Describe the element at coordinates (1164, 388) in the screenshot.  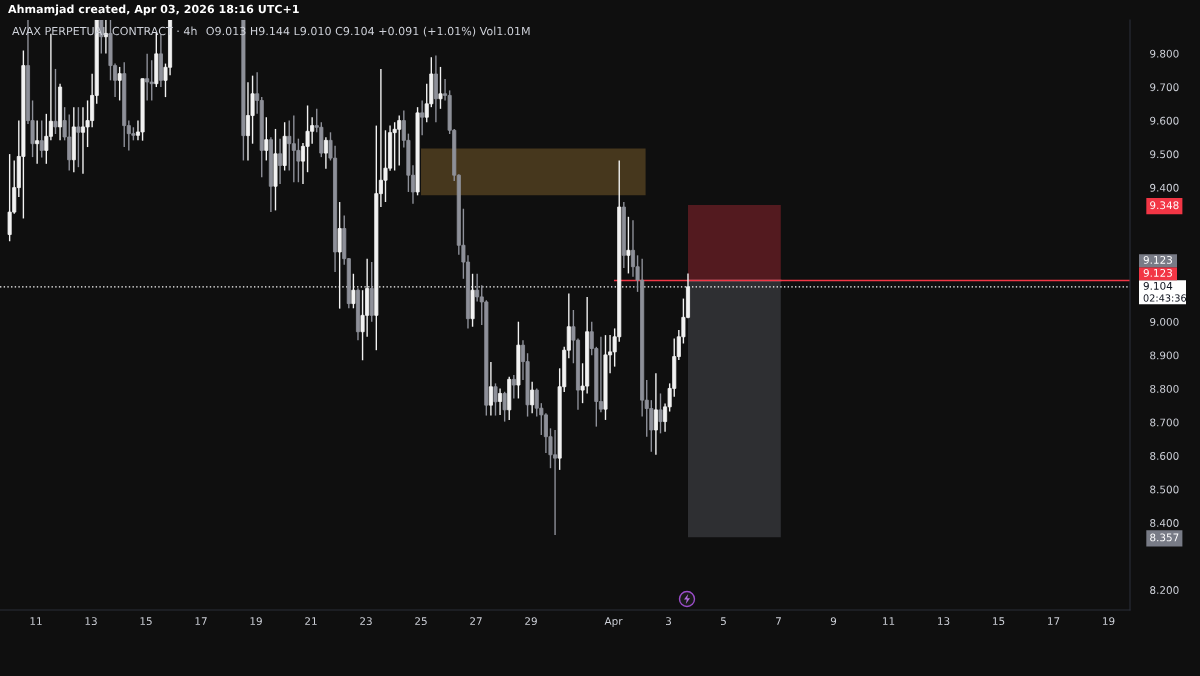
I see `y-tick-label: 8.800` at that location.